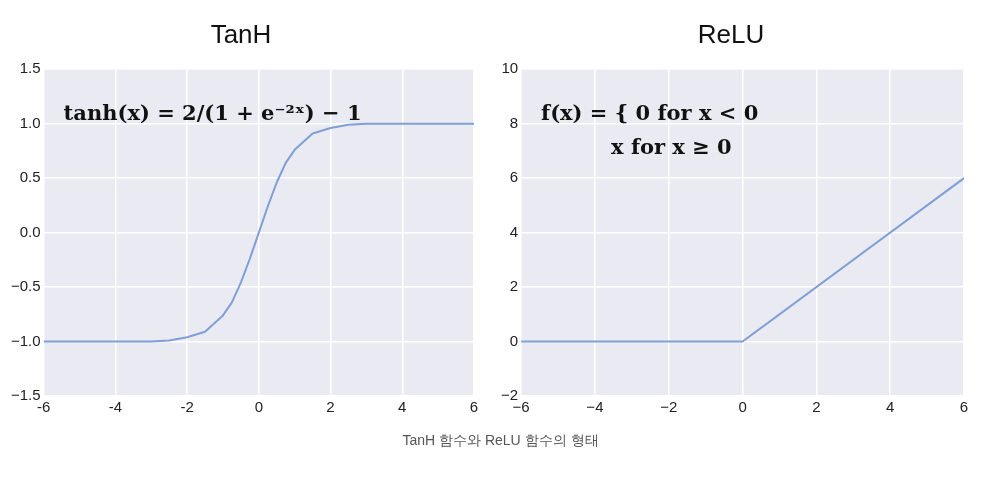 The image size is (1005, 487). Describe the element at coordinates (30, 122) in the screenshot. I see `y-tick-label: 1.0` at that location.